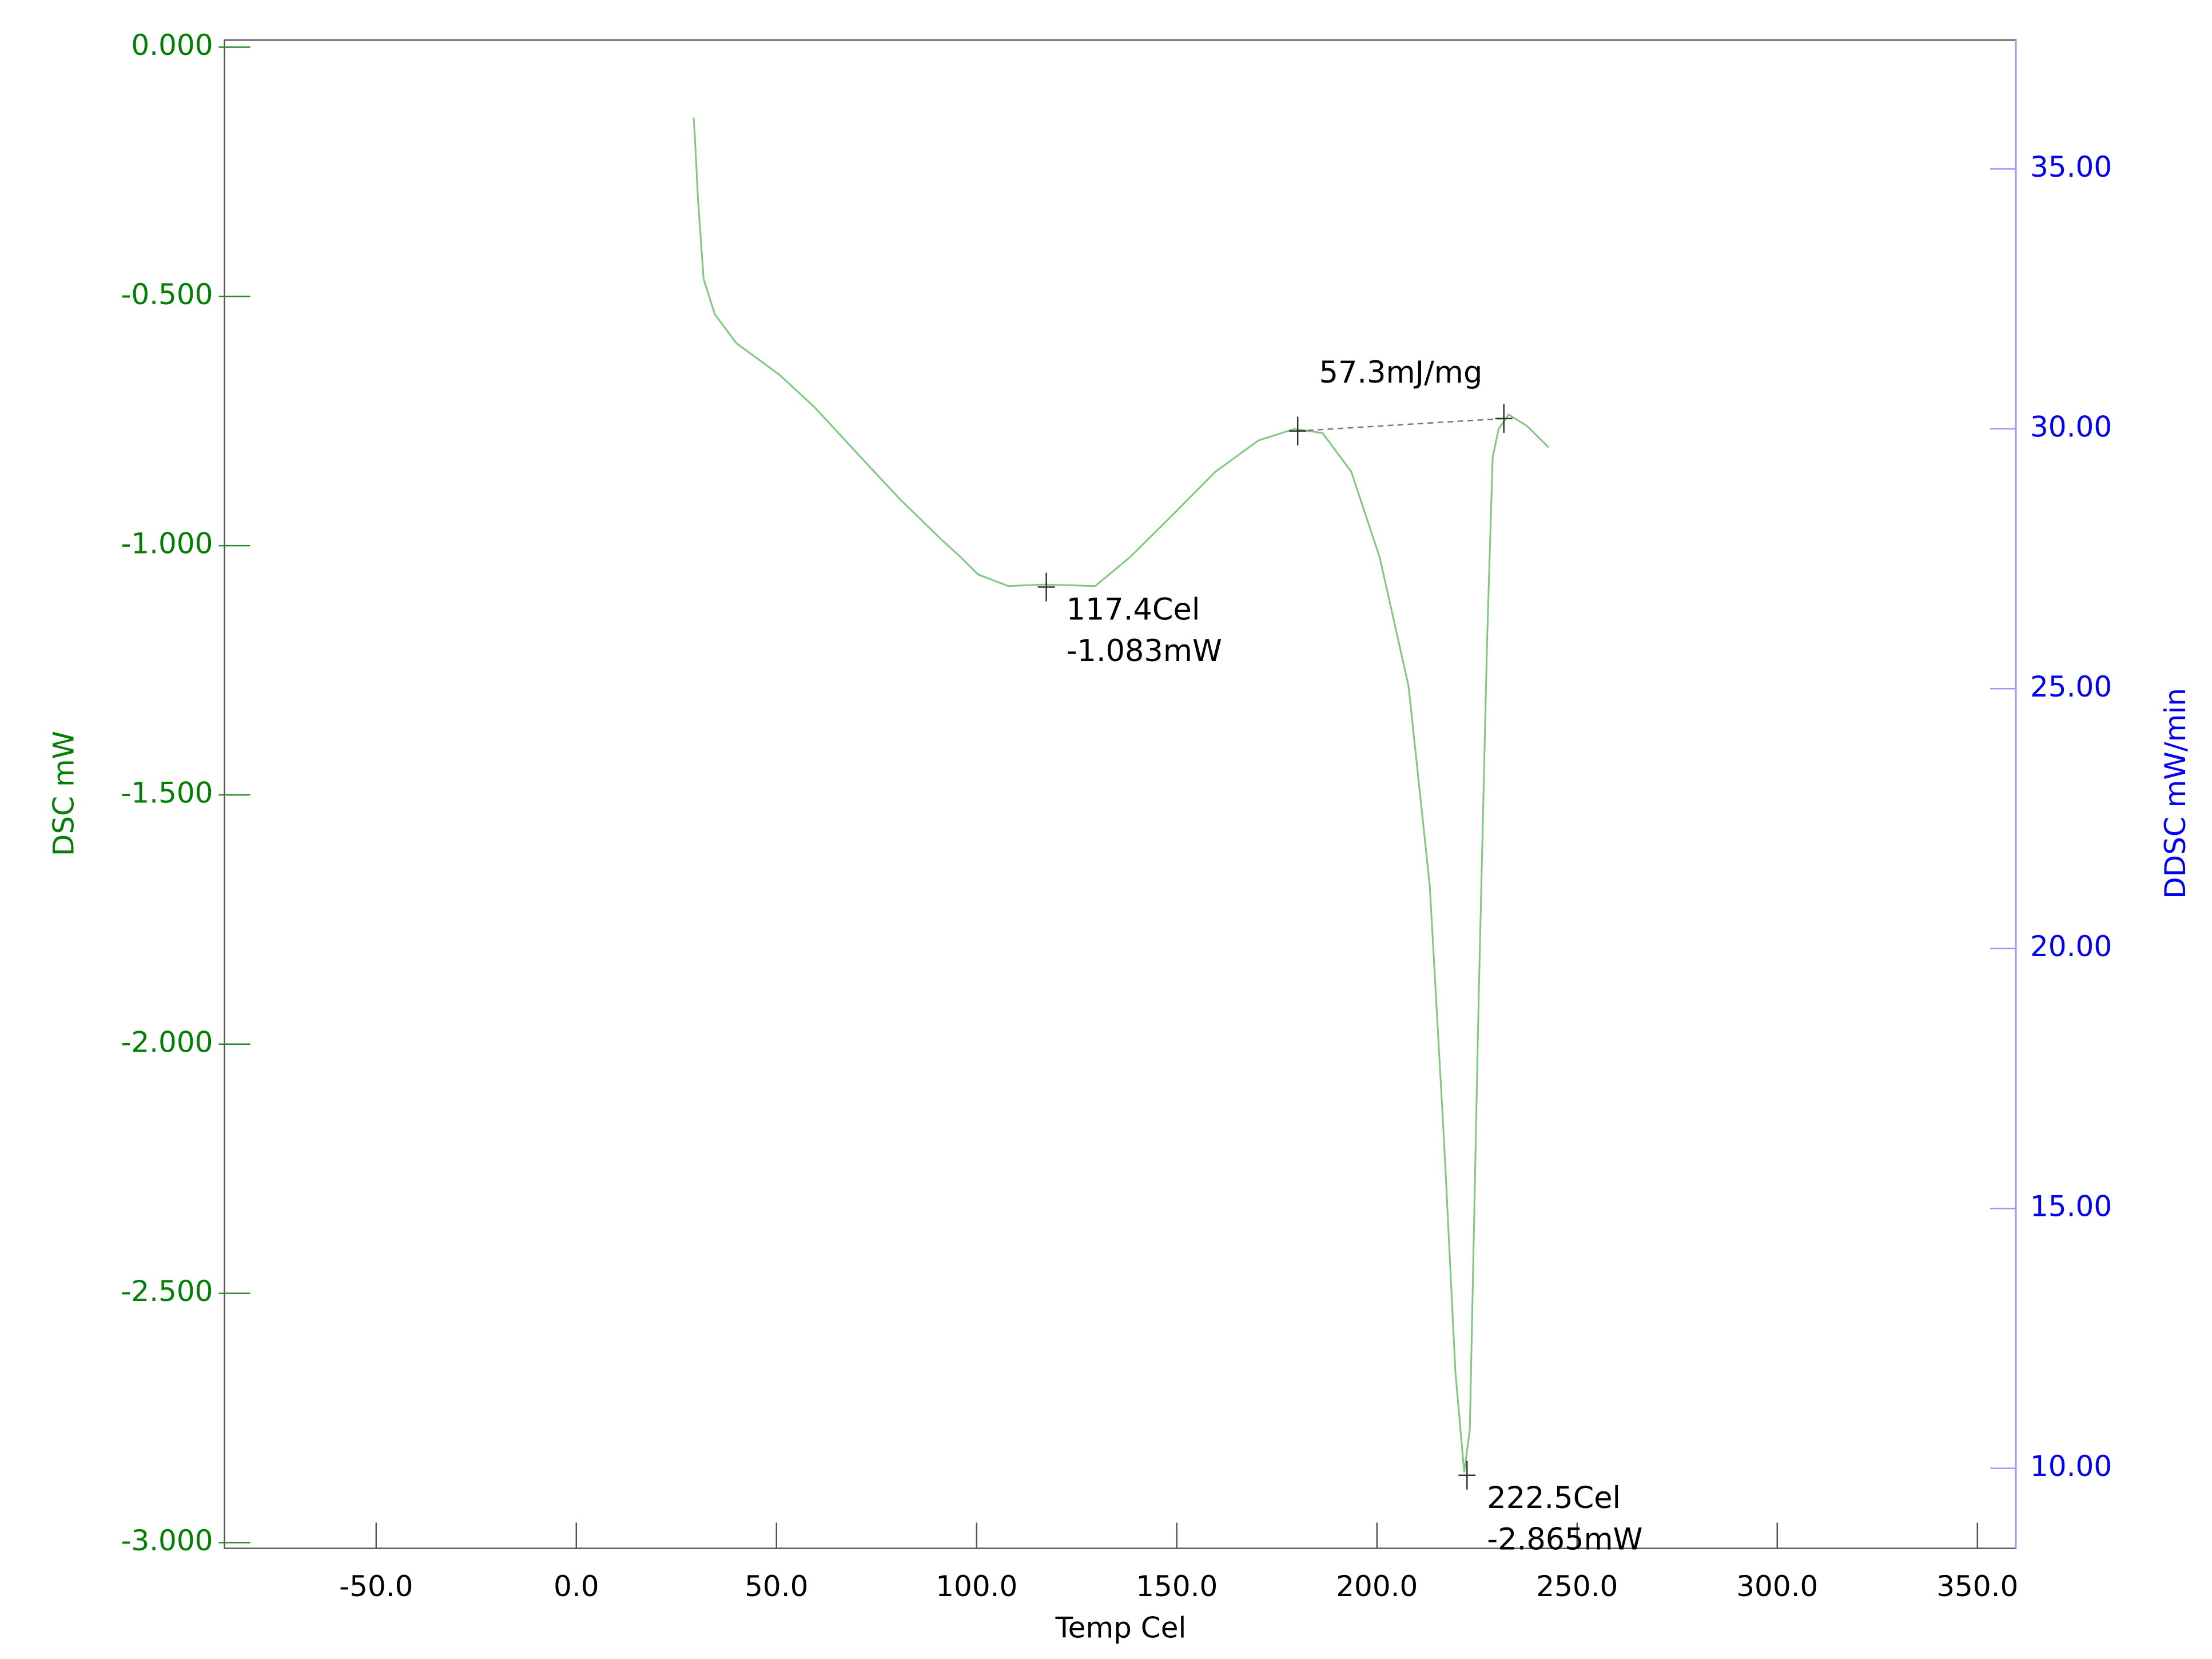  What do you see at coordinates (776, 1586) in the screenshot?
I see `x-tick-label: 50.0` at bounding box center [776, 1586].